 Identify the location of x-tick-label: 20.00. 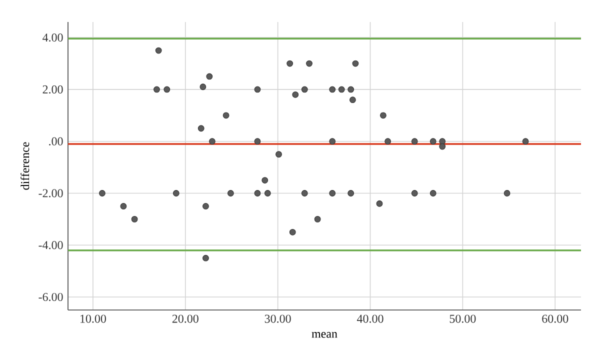
(185, 318).